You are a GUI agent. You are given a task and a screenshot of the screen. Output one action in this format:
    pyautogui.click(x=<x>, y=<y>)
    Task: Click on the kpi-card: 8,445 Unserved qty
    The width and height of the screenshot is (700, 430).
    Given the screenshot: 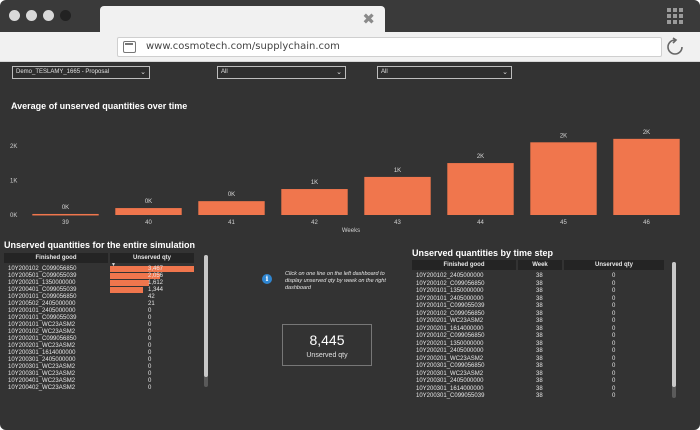 What is the action you would take?
    pyautogui.click(x=327, y=345)
    